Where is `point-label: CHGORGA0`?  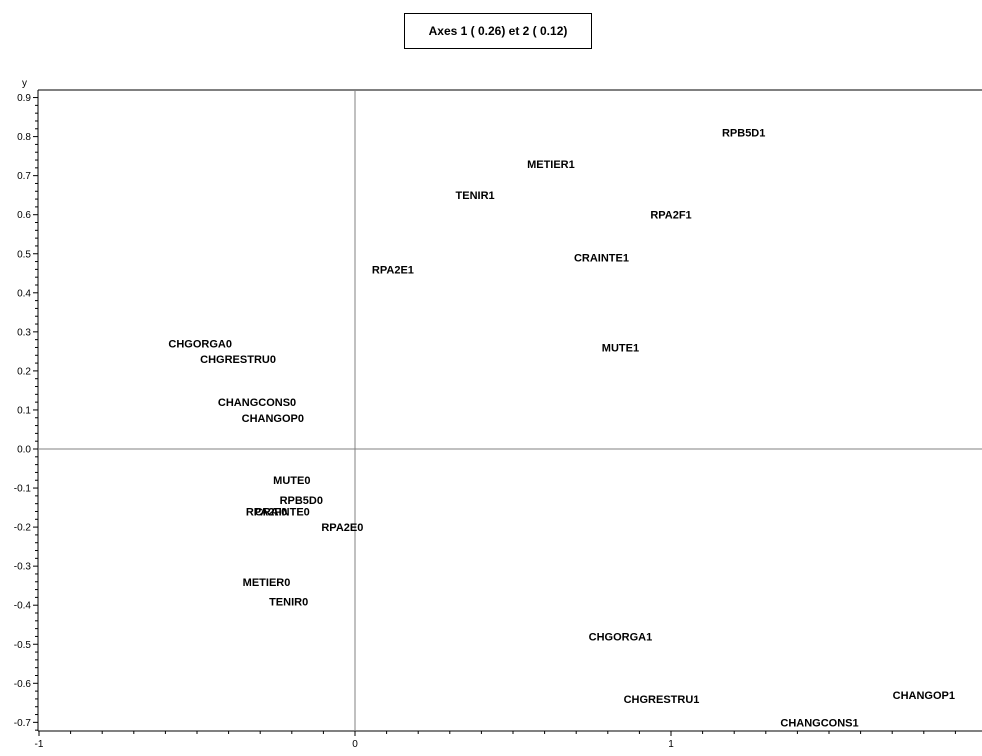
point-label: CHGORGA0 is located at coordinates (200, 345).